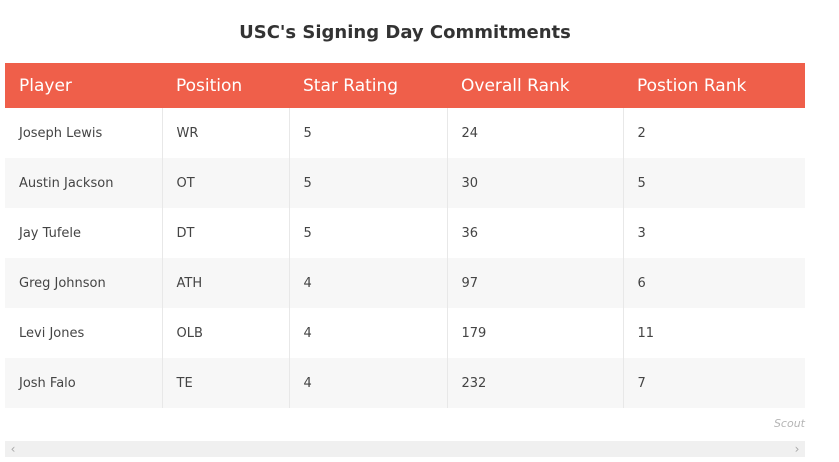 The width and height of the screenshot is (839, 462). What do you see at coordinates (226, 183) in the screenshot?
I see `position-cell: OT` at bounding box center [226, 183].